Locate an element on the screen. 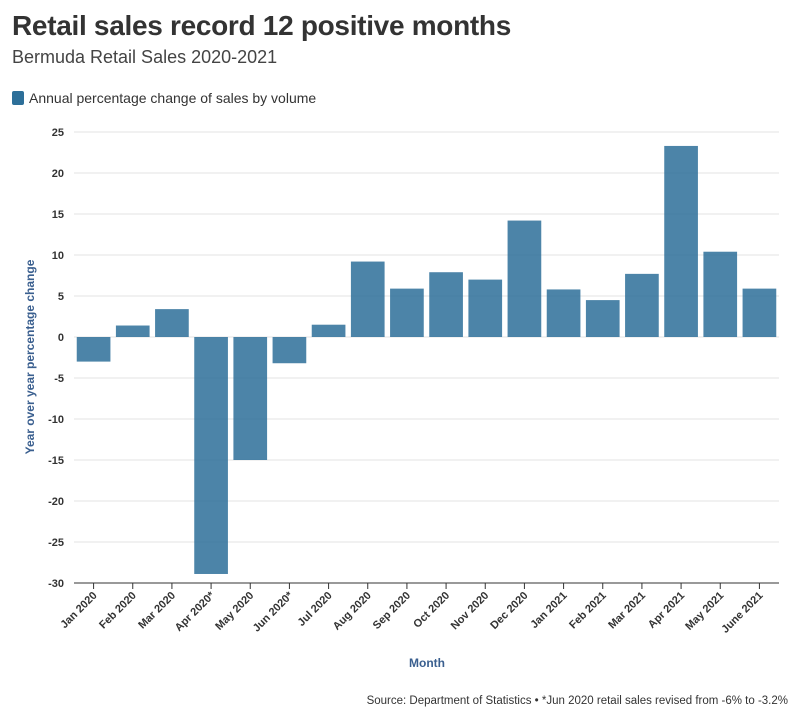  x-tick-label: Feb 2020 is located at coordinates (118, 611).